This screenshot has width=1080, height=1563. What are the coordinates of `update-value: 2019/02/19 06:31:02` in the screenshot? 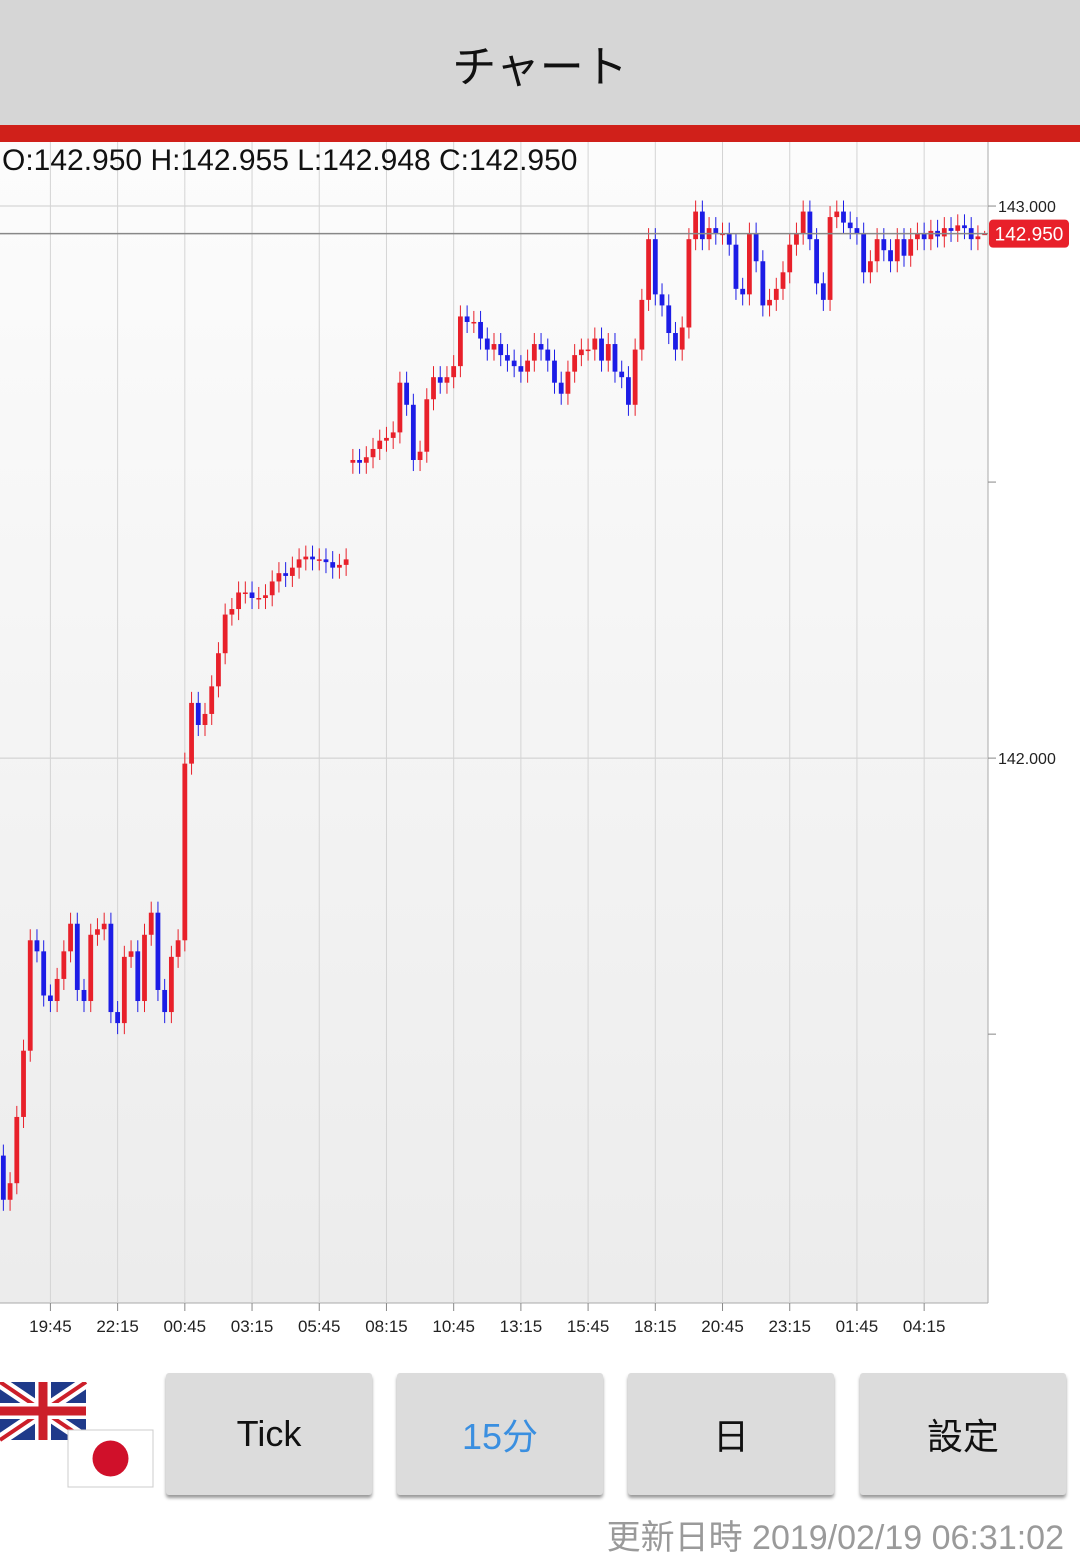 It's located at (908, 1538).